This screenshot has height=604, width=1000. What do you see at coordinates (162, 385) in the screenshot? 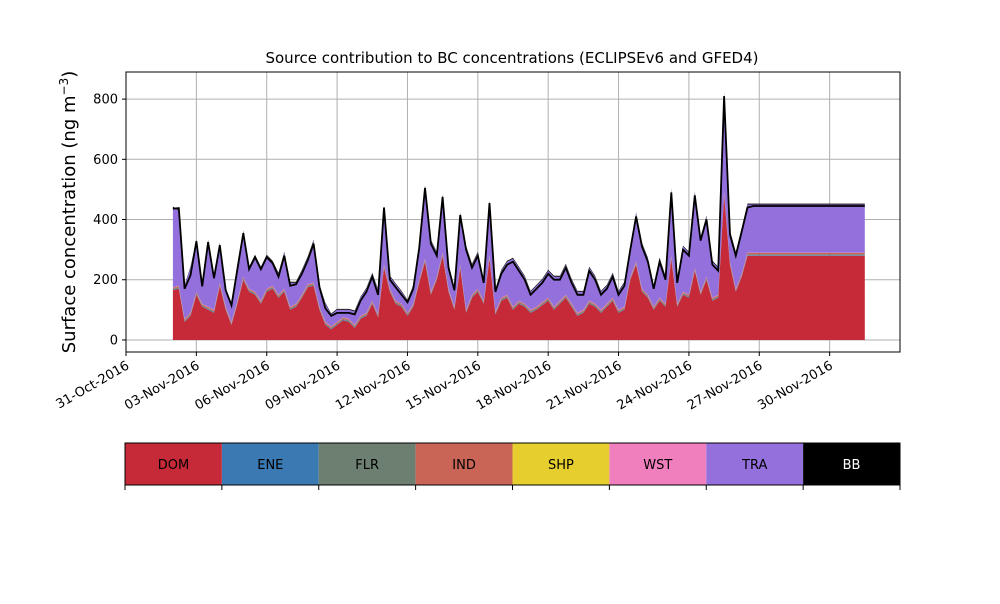
I see `x-tick-label: 03-Nov-2016` at bounding box center [162, 385].